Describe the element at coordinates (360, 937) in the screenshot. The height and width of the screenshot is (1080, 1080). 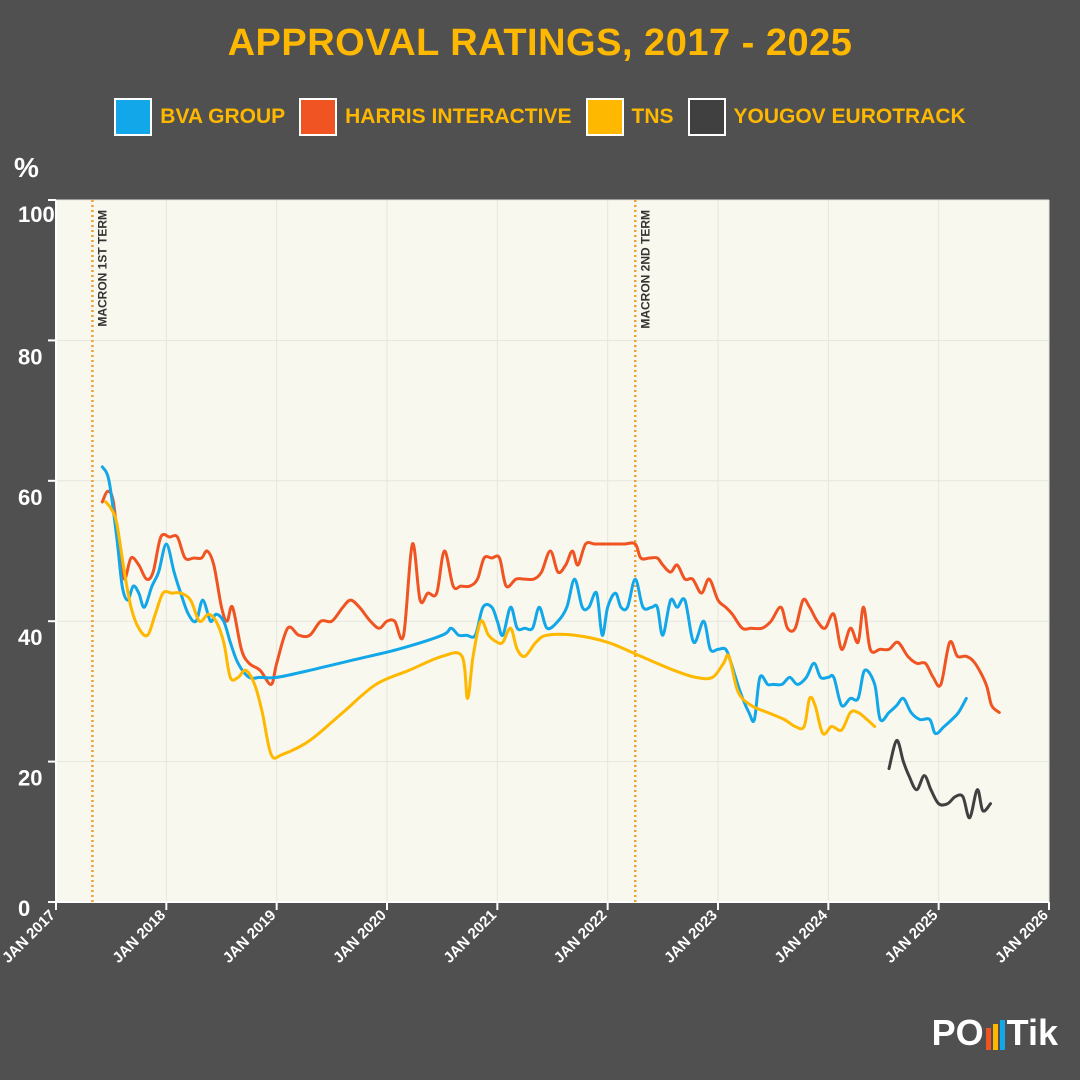
I see `x-tick-label: JAN 2020` at that location.